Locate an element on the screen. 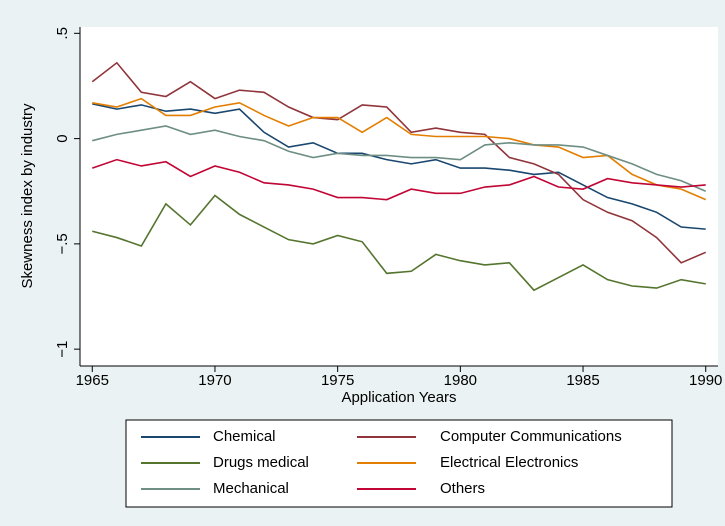 The height and width of the screenshot is (526, 725). legend-label: Others is located at coordinates (462, 488).